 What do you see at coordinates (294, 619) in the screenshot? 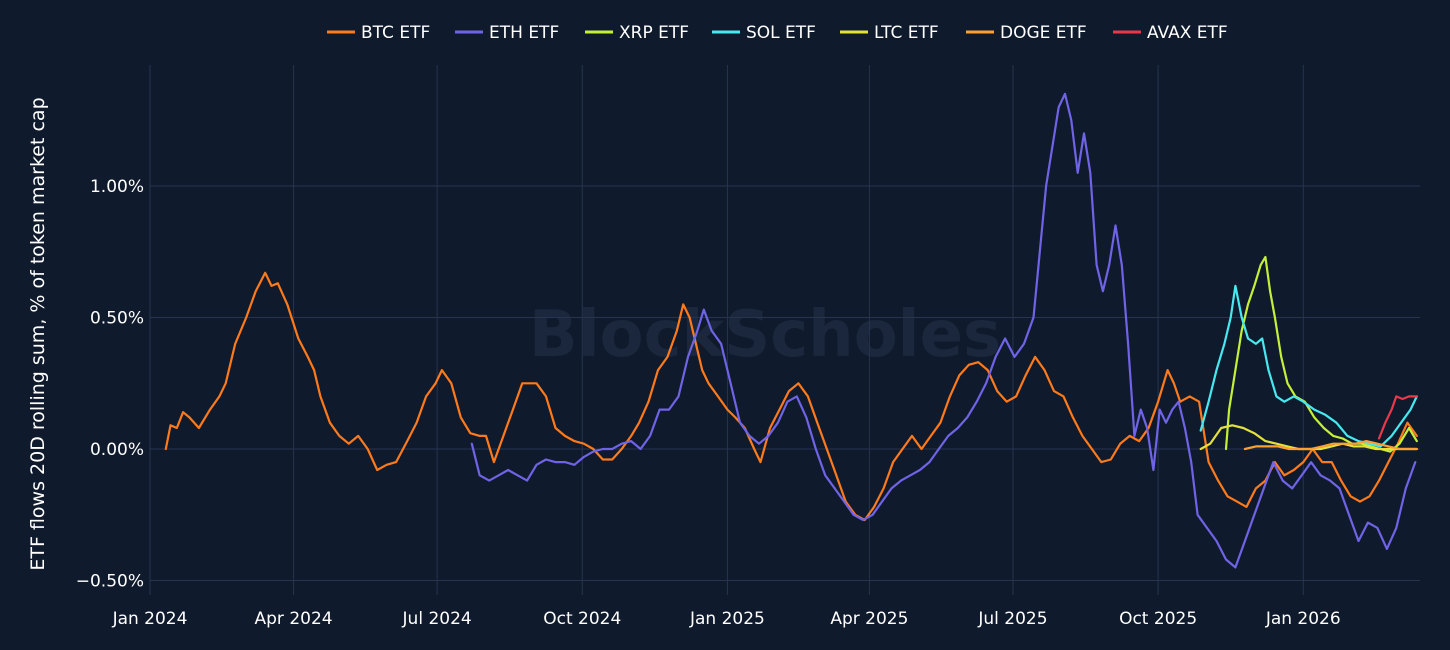
I see `x-tick-label: Apr 2024` at bounding box center [294, 619].